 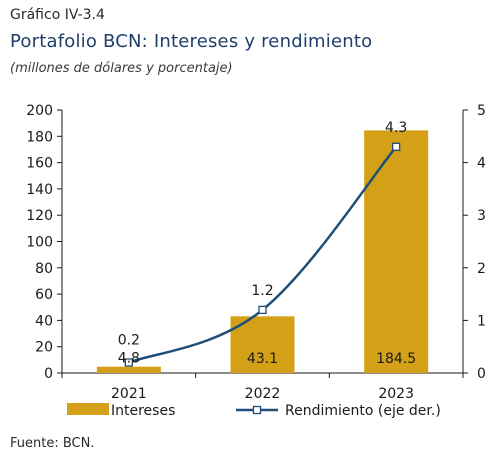 What do you see at coordinates (128, 362) in the screenshot?
I see `line-point-2021` at bounding box center [128, 362].